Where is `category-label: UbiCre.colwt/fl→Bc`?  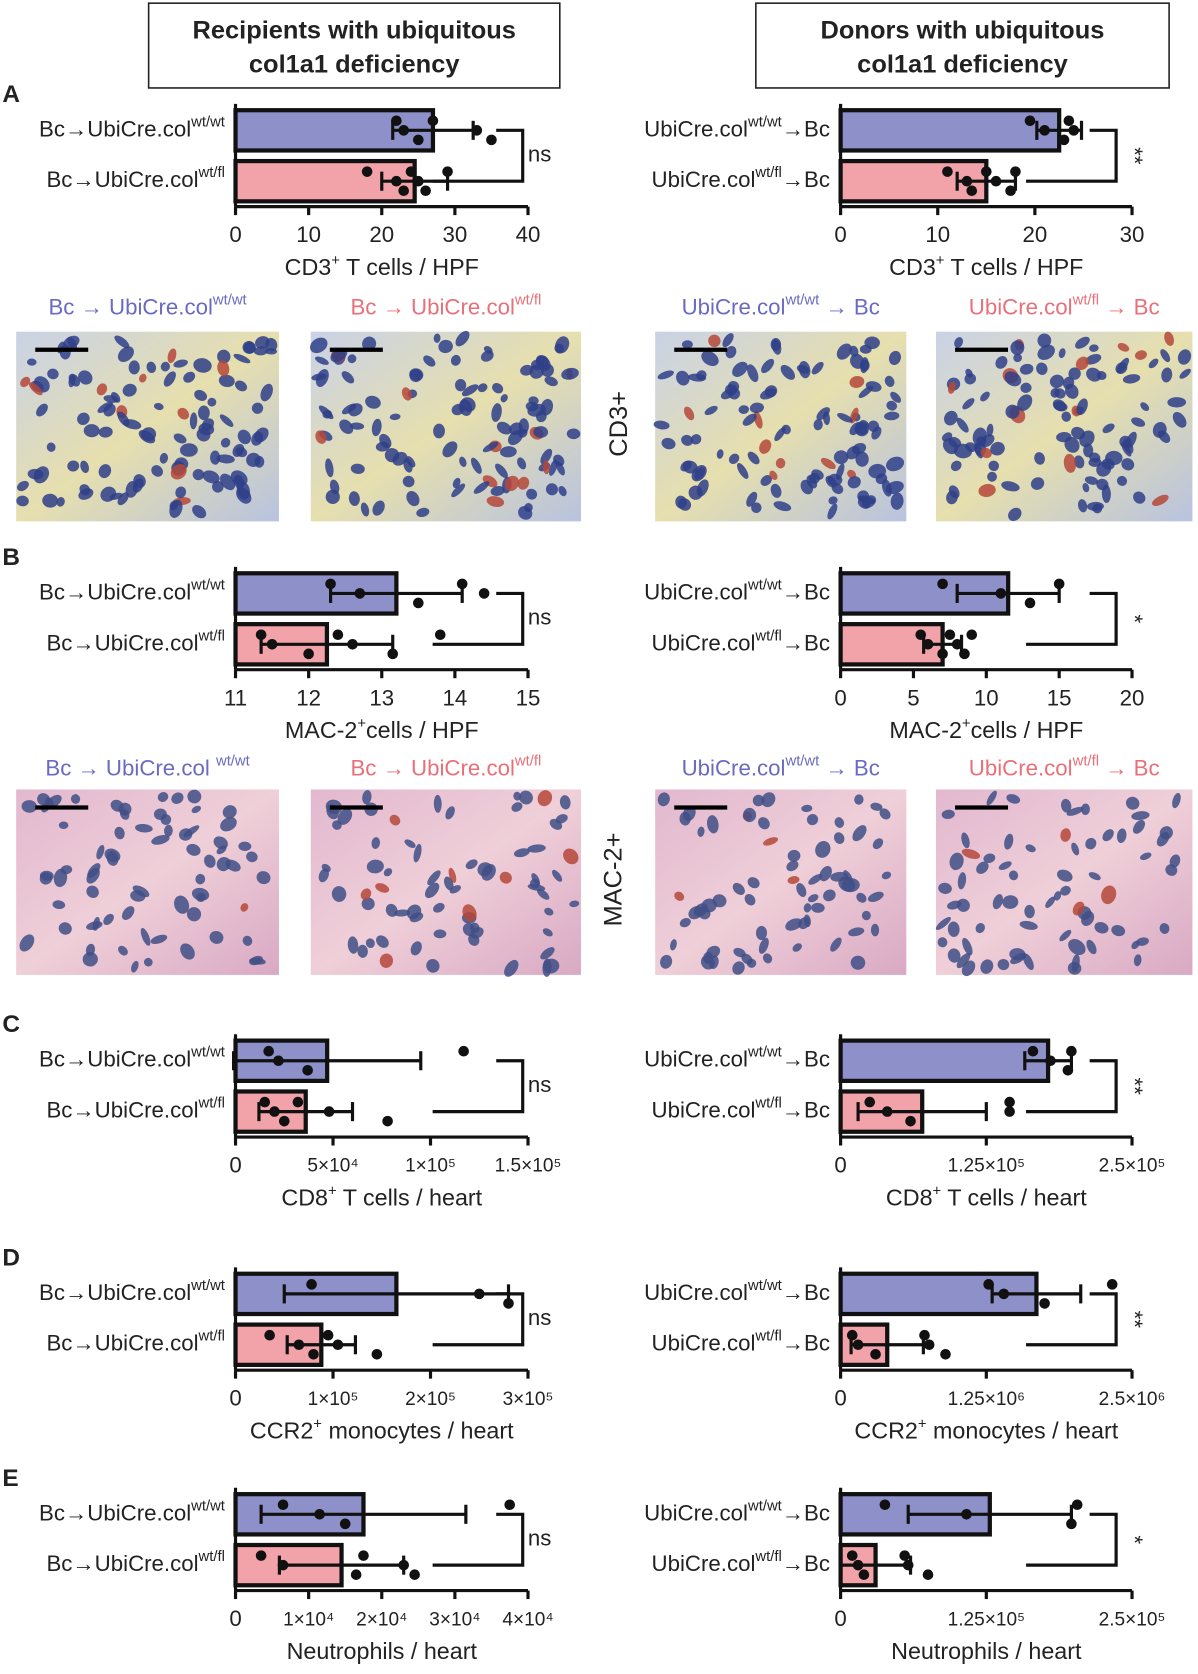 category-label: UbiCre.colwt/fl→Bc is located at coordinates (741, 641).